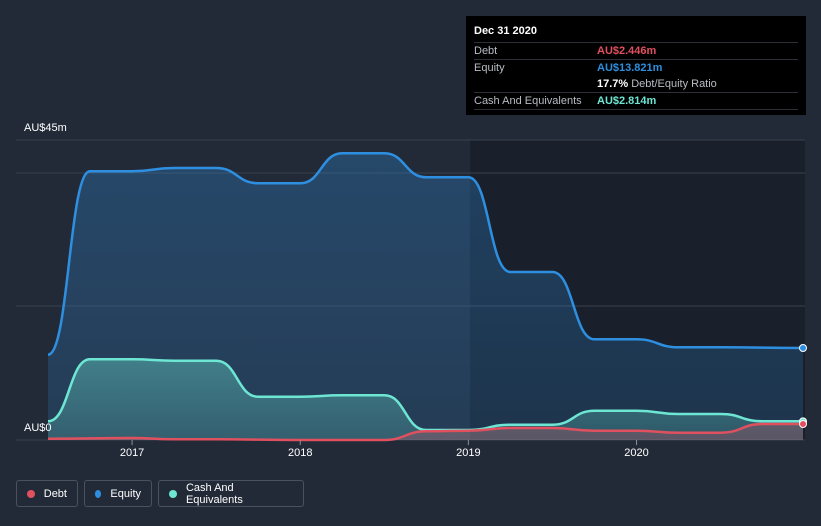 This screenshot has width=821, height=526. I want to click on tooltip-ratio-value: 17.7%, so click(613, 84).